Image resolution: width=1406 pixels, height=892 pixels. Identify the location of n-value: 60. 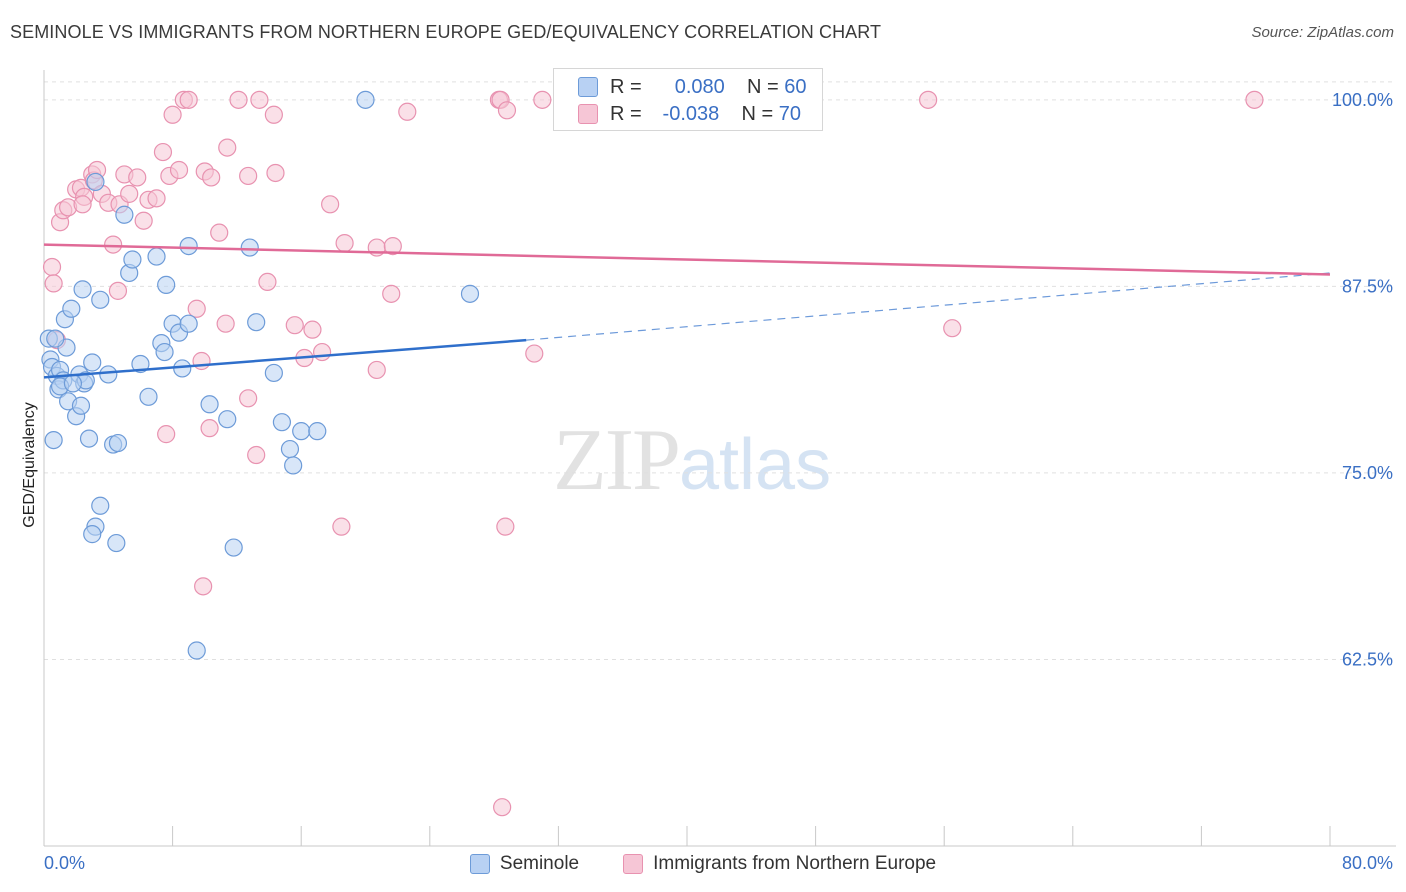
(795, 86).